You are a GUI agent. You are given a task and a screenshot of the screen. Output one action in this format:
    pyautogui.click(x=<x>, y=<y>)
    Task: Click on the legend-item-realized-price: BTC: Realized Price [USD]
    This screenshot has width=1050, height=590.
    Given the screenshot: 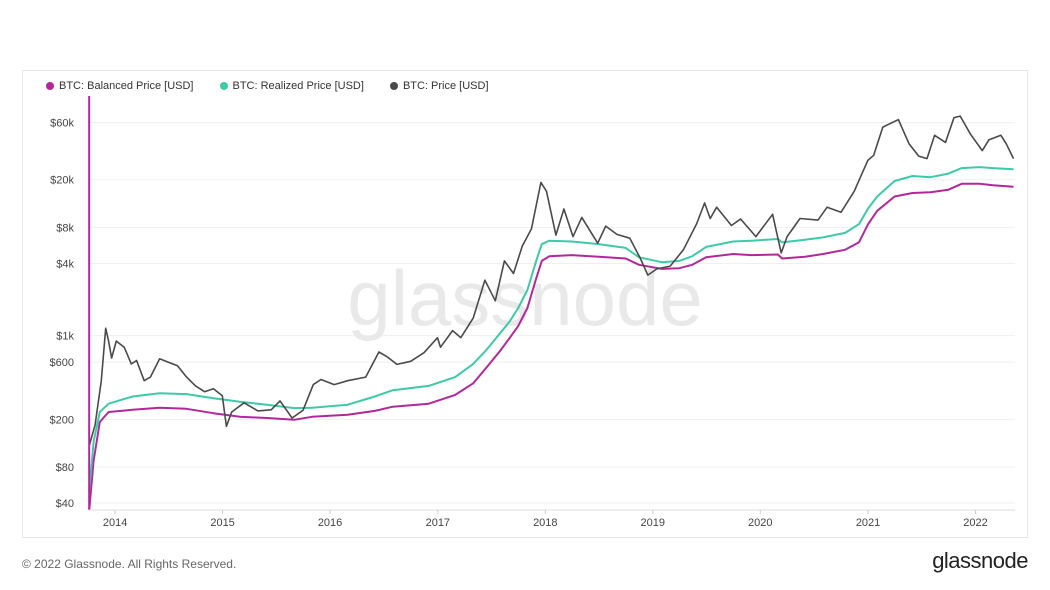 What is the action you would take?
    pyautogui.click(x=291, y=86)
    